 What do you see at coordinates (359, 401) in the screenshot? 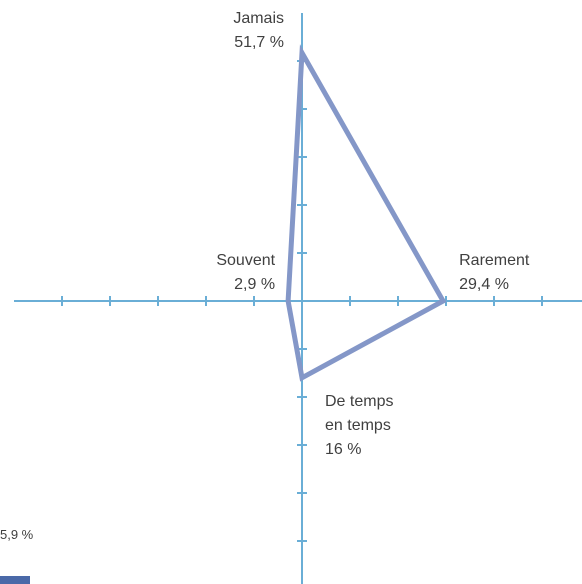
I see `category-label: De temps` at bounding box center [359, 401].